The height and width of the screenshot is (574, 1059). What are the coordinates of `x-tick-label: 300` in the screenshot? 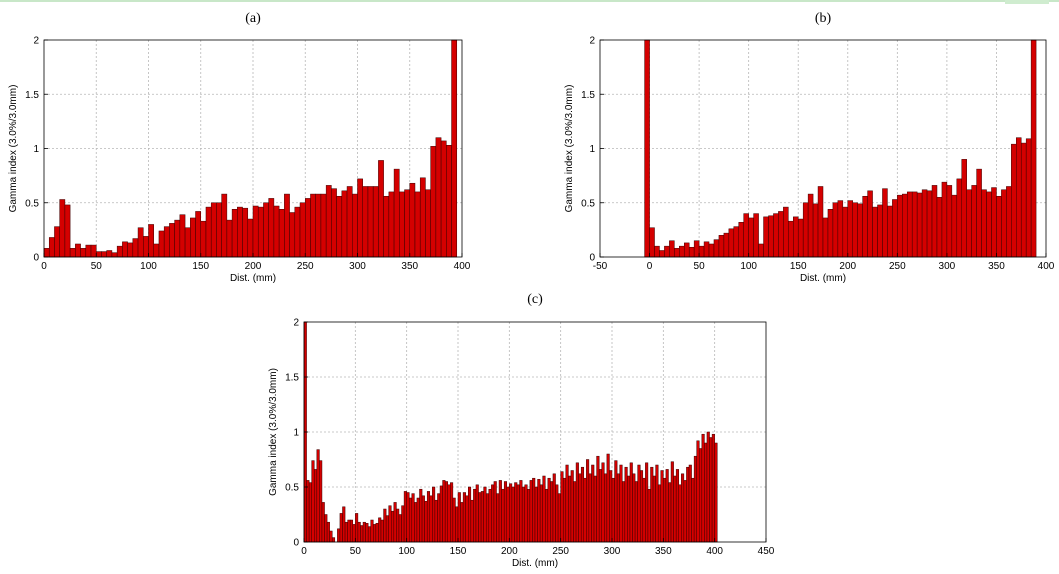 It's located at (947, 266).